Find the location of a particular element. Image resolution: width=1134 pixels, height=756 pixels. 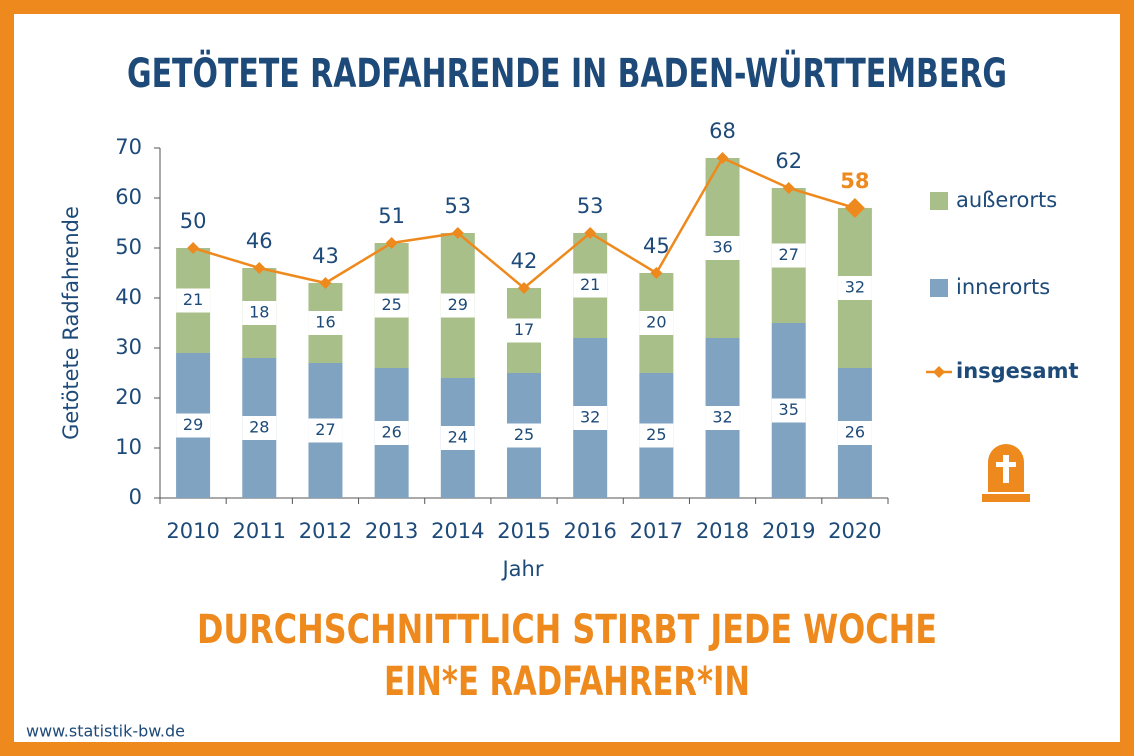

data-label: 20 is located at coordinates (656, 322).